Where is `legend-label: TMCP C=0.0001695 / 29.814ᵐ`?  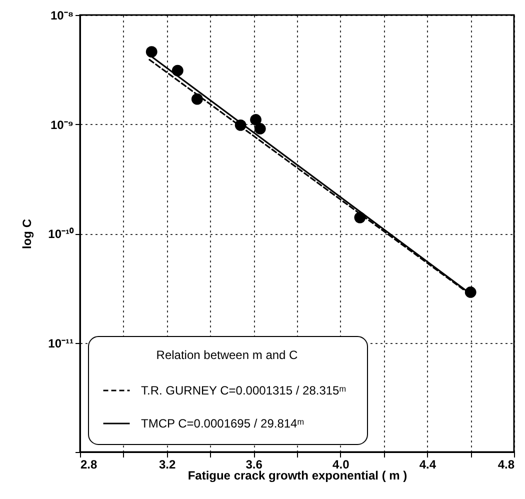
legend-label: TMCP C=0.0001695 / 29.814ᵐ is located at coordinates (222, 423).